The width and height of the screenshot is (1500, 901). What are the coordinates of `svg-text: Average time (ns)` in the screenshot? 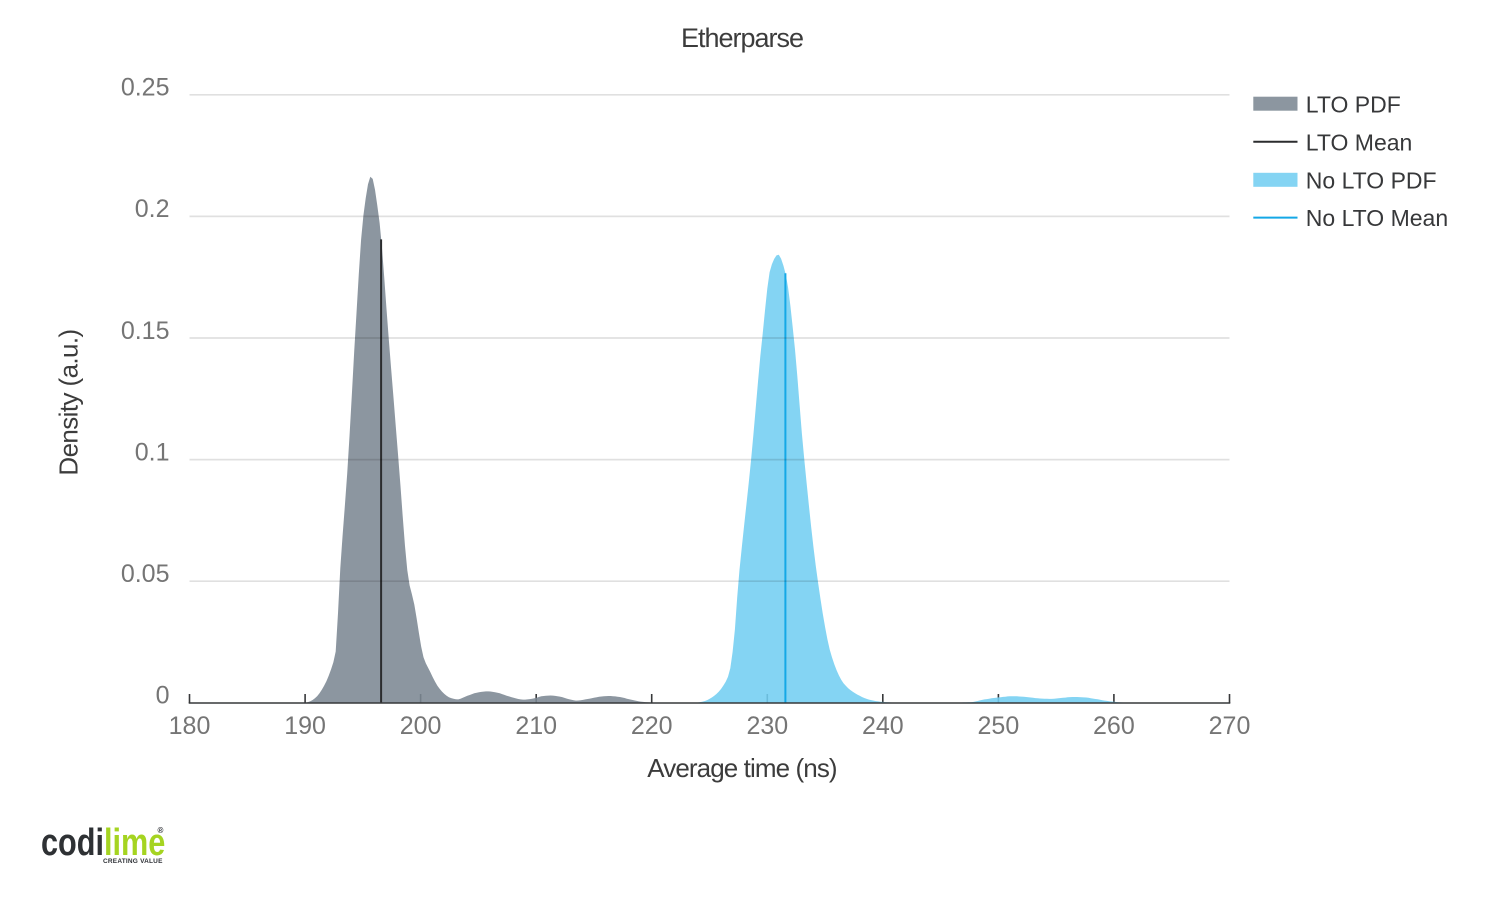 It's located at (742, 768).